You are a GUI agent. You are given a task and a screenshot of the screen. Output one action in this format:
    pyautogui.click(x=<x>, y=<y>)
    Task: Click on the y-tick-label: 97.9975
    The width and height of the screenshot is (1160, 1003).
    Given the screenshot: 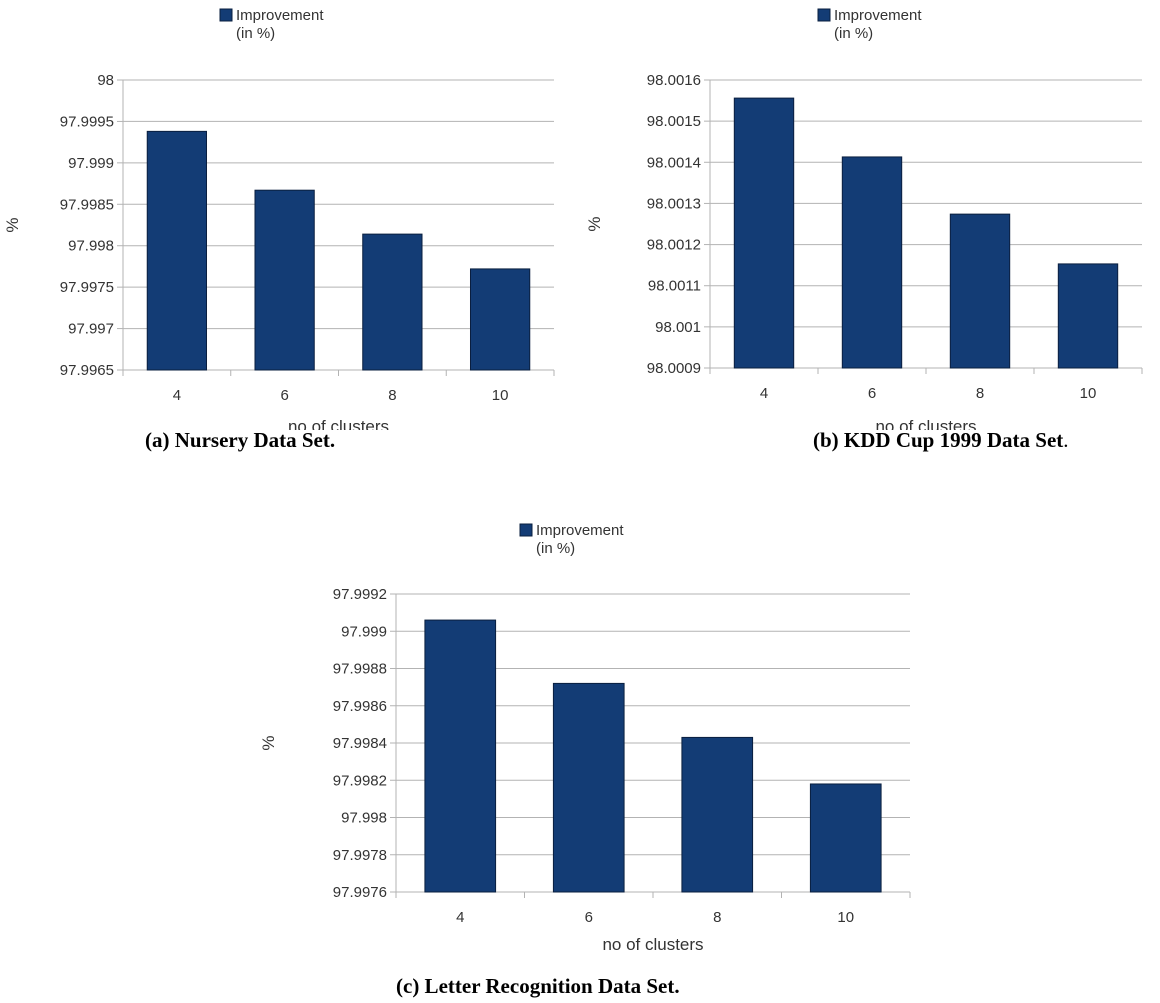 What is the action you would take?
    pyautogui.click(x=87, y=287)
    